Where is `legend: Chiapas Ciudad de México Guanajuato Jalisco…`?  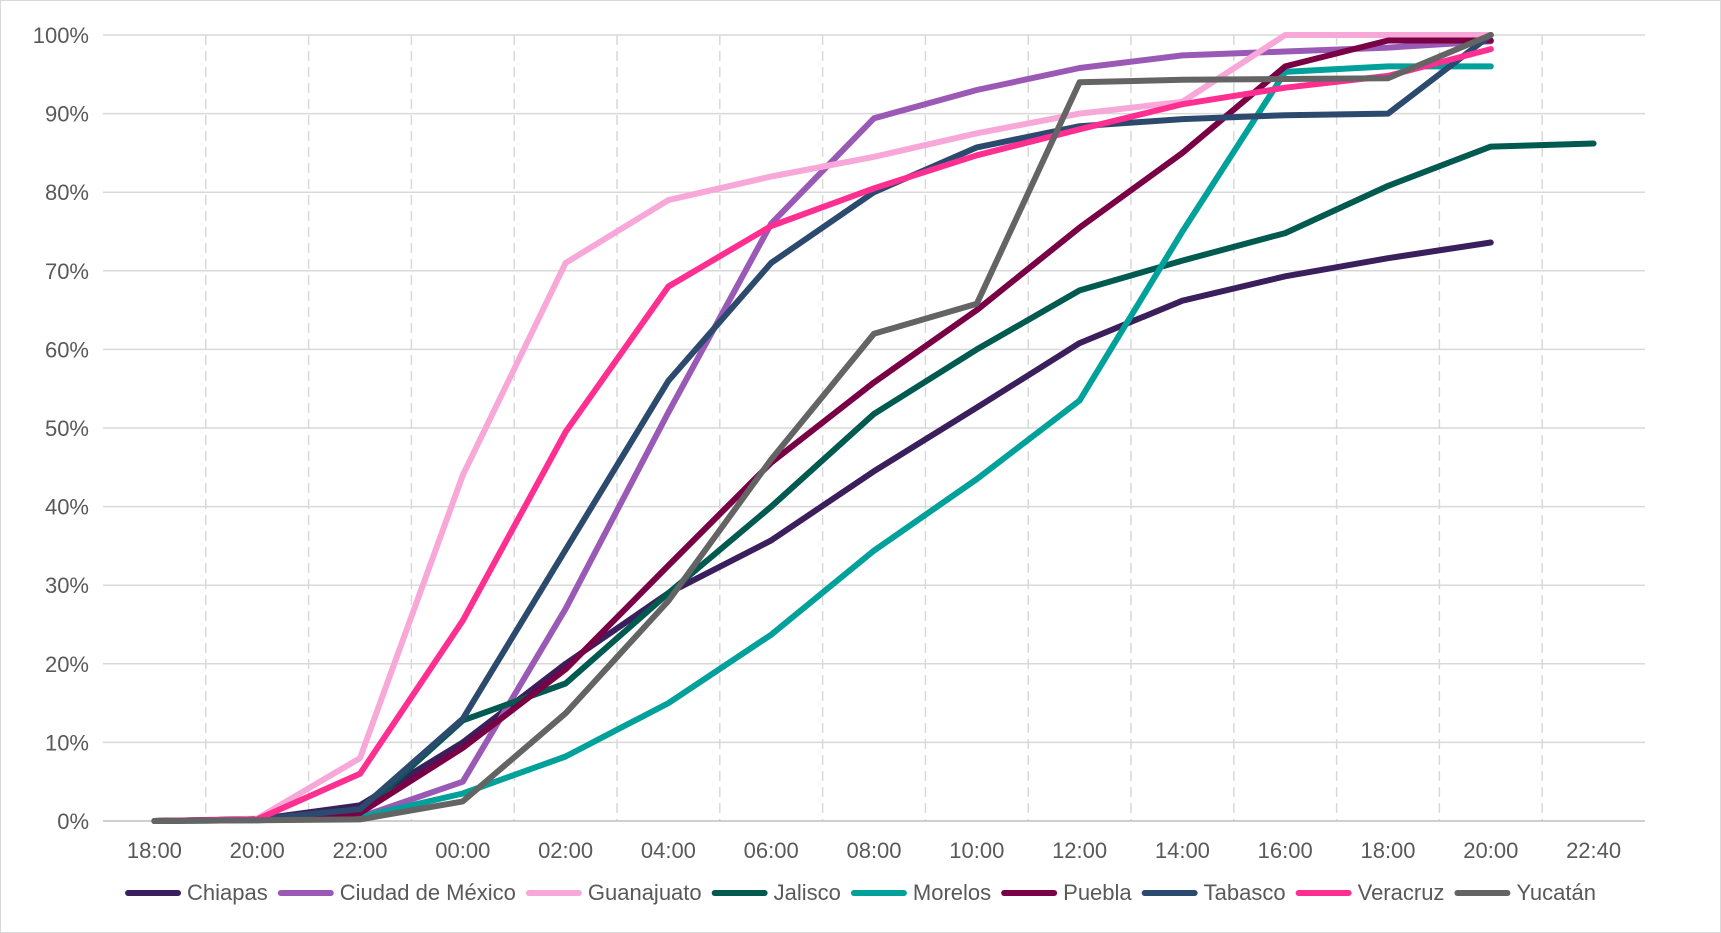
legend: Chiapas Ciudad de México Guanajuato Jalisco… is located at coordinates (860, 892).